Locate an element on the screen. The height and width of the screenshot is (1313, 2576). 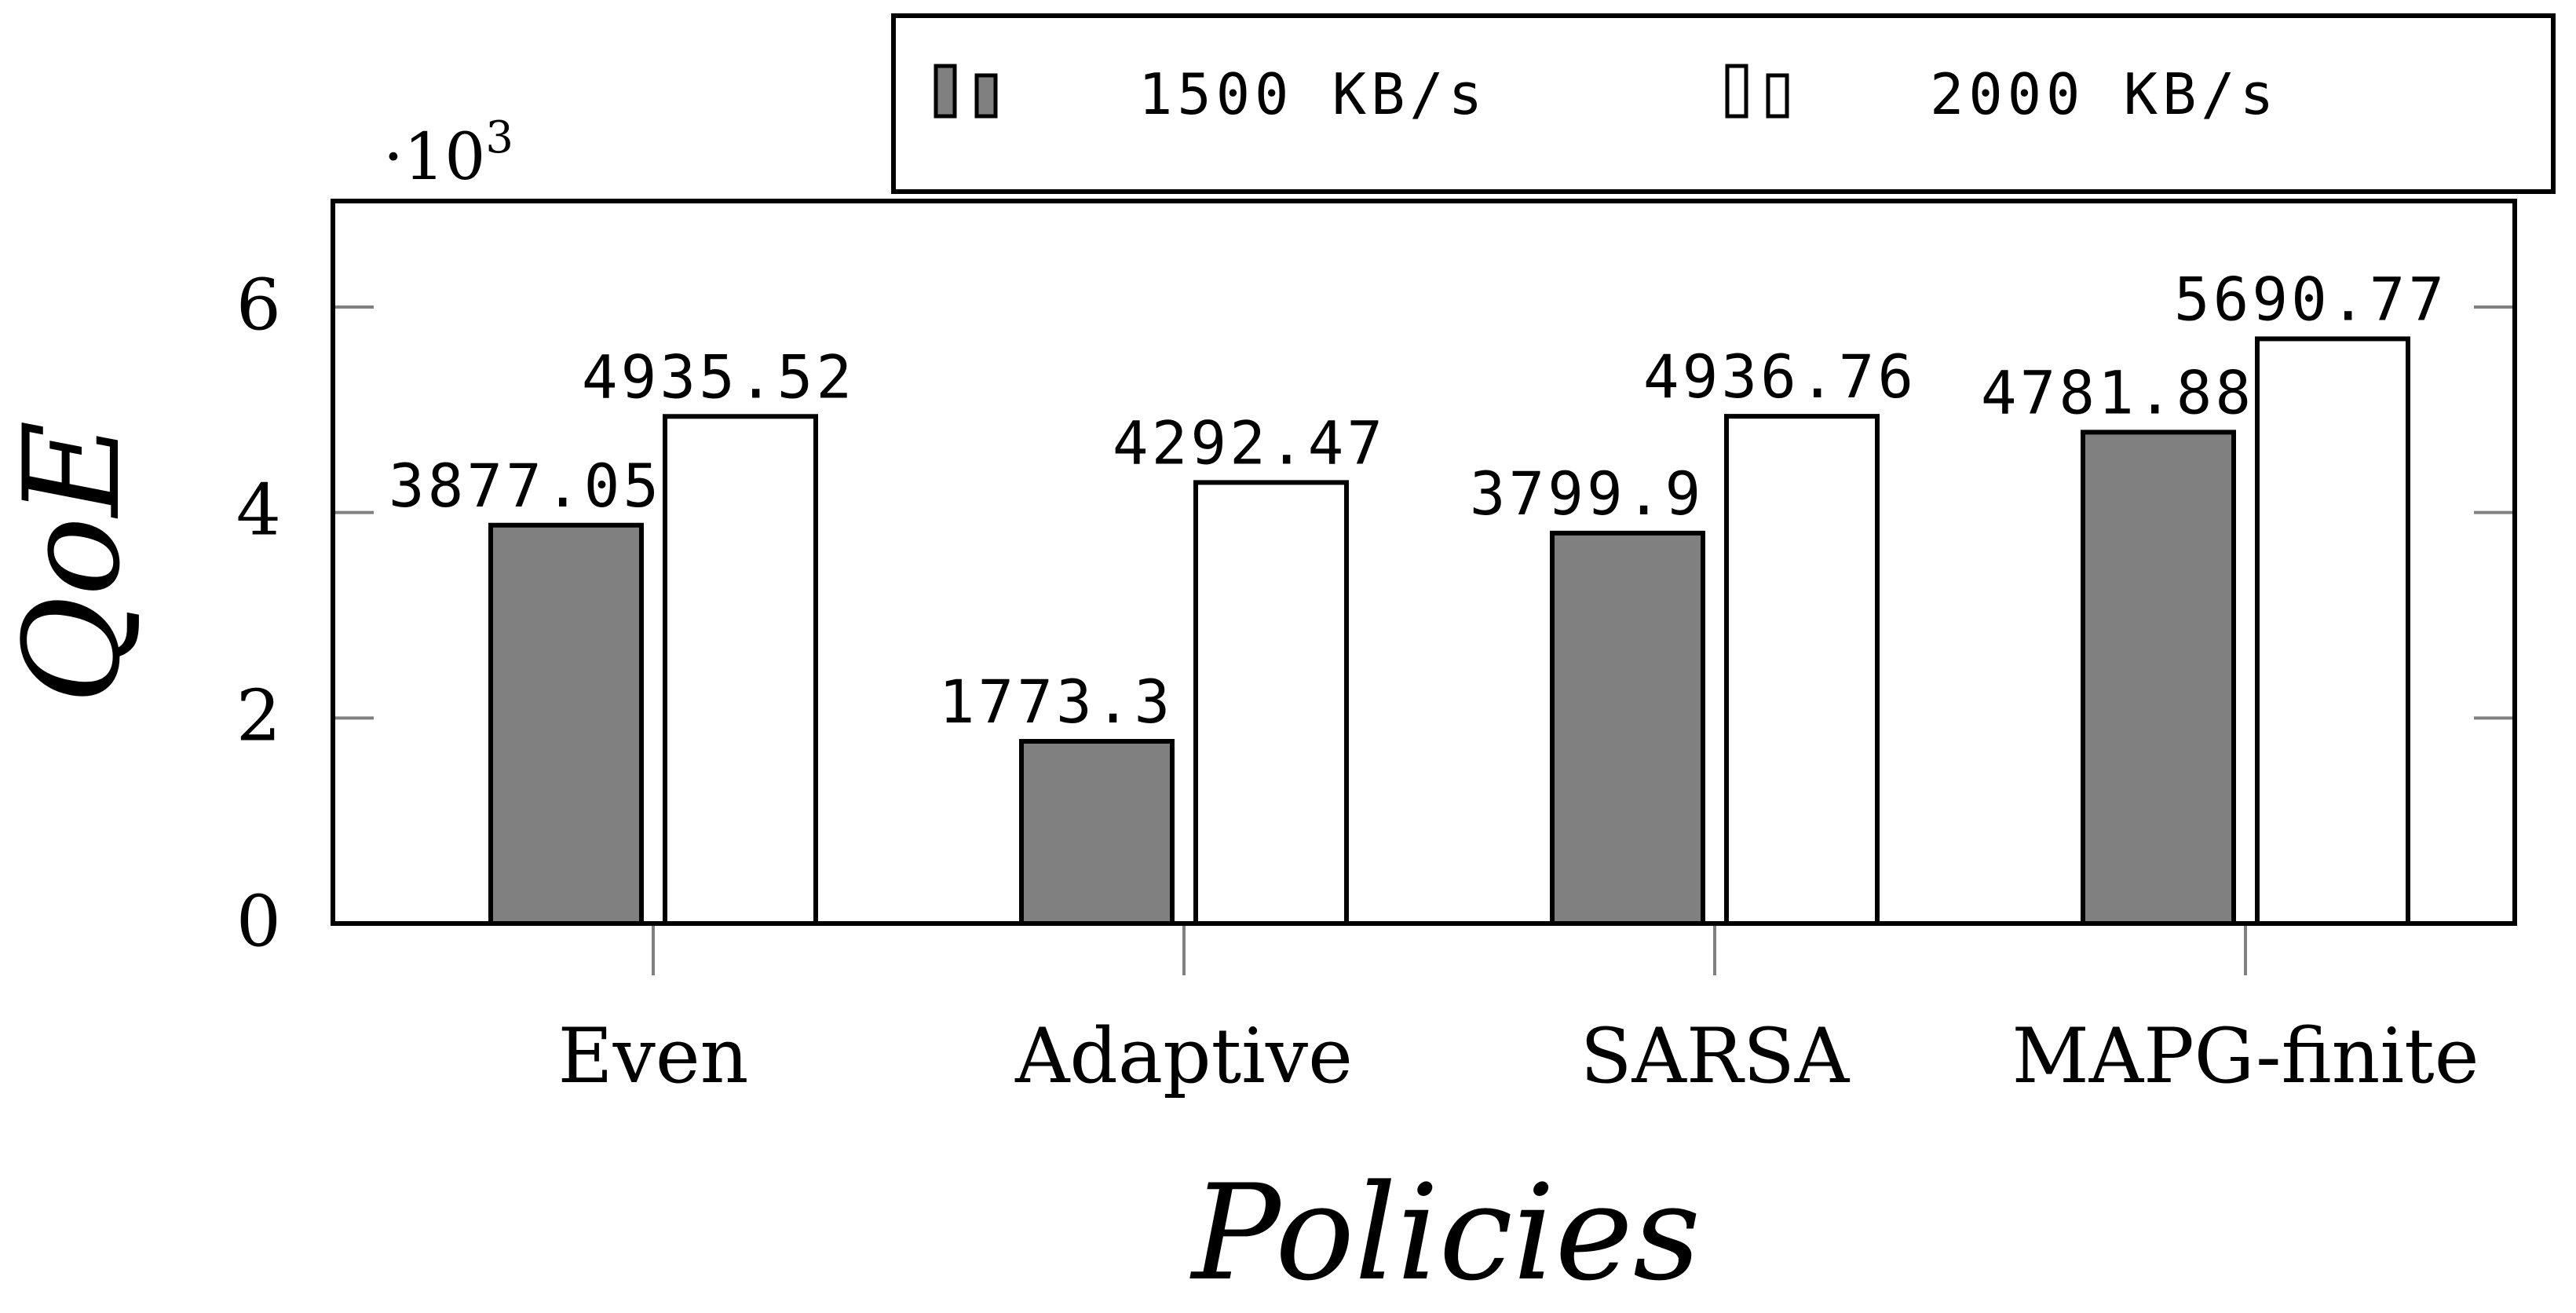
bar-1500-even is located at coordinates (566, 724).